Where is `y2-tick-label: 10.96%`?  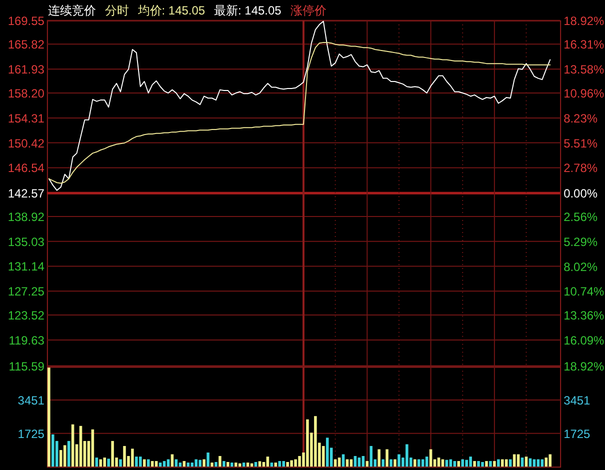
y2-tick-label: 10.96% is located at coordinates (584, 93).